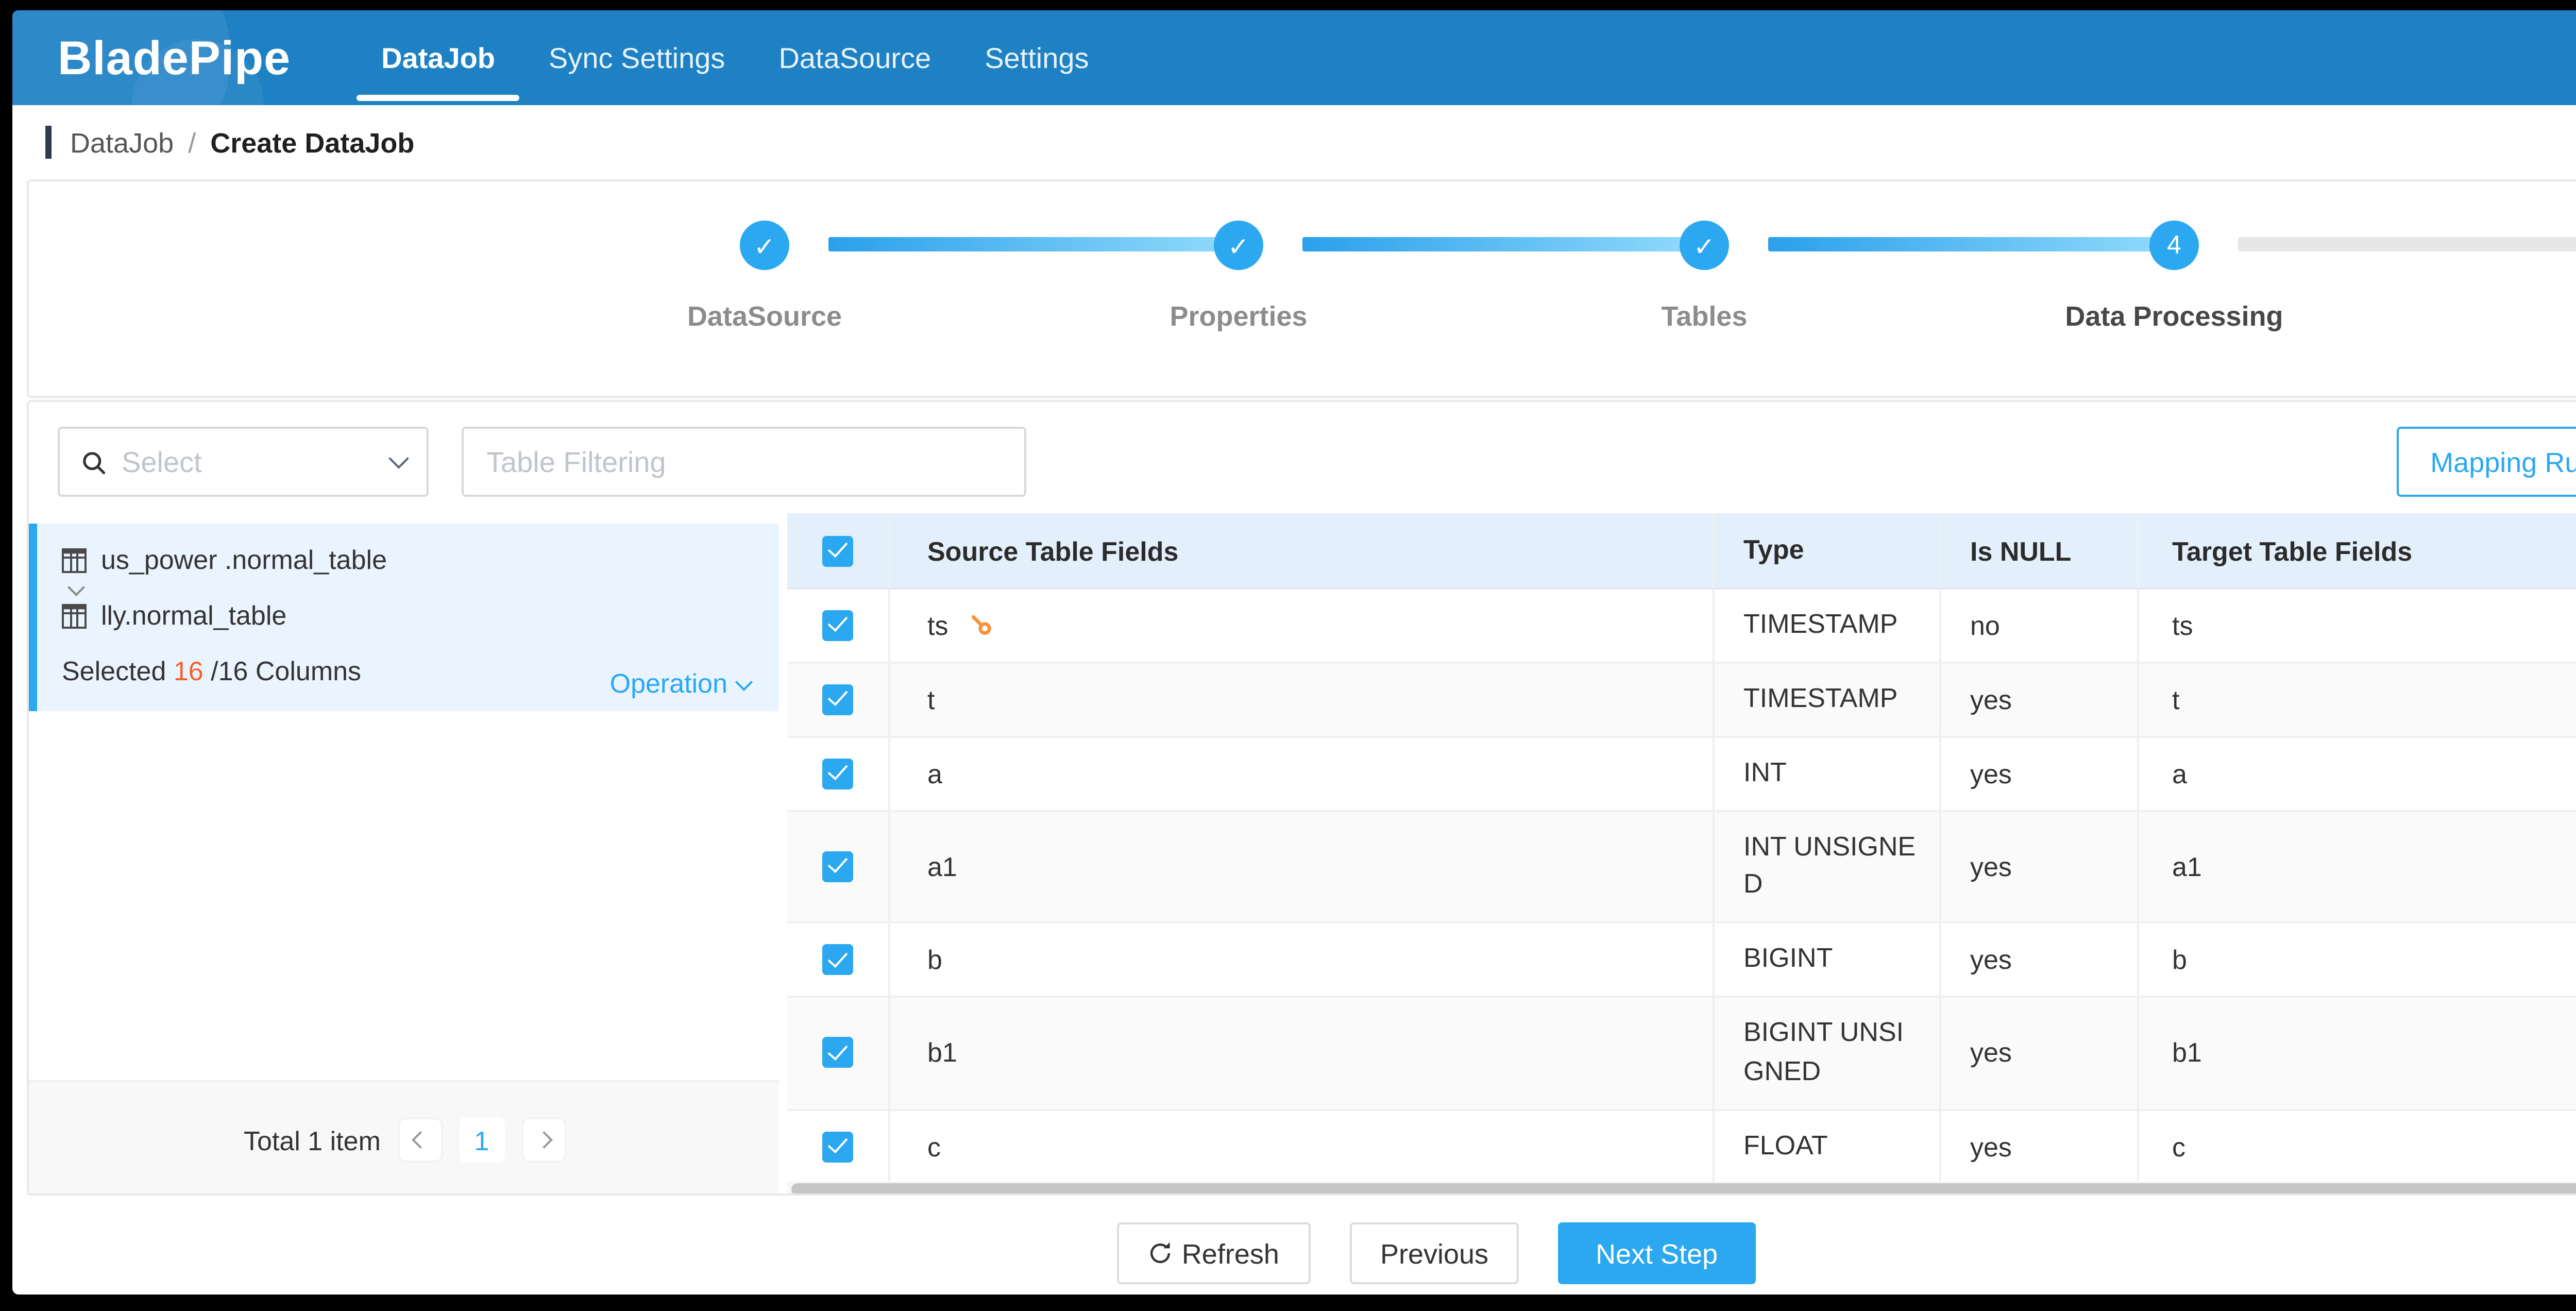 This screenshot has height=1311, width=2576. Describe the element at coordinates (174, 56) in the screenshot. I see `app-logo: BladePipe` at that location.